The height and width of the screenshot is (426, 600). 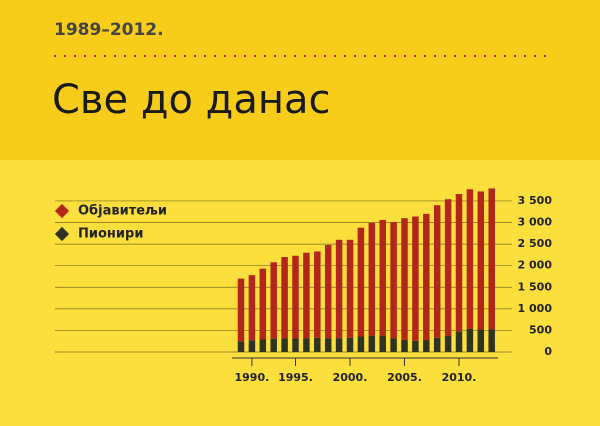 I want to click on x-tick-label: 1995., so click(x=295, y=377).